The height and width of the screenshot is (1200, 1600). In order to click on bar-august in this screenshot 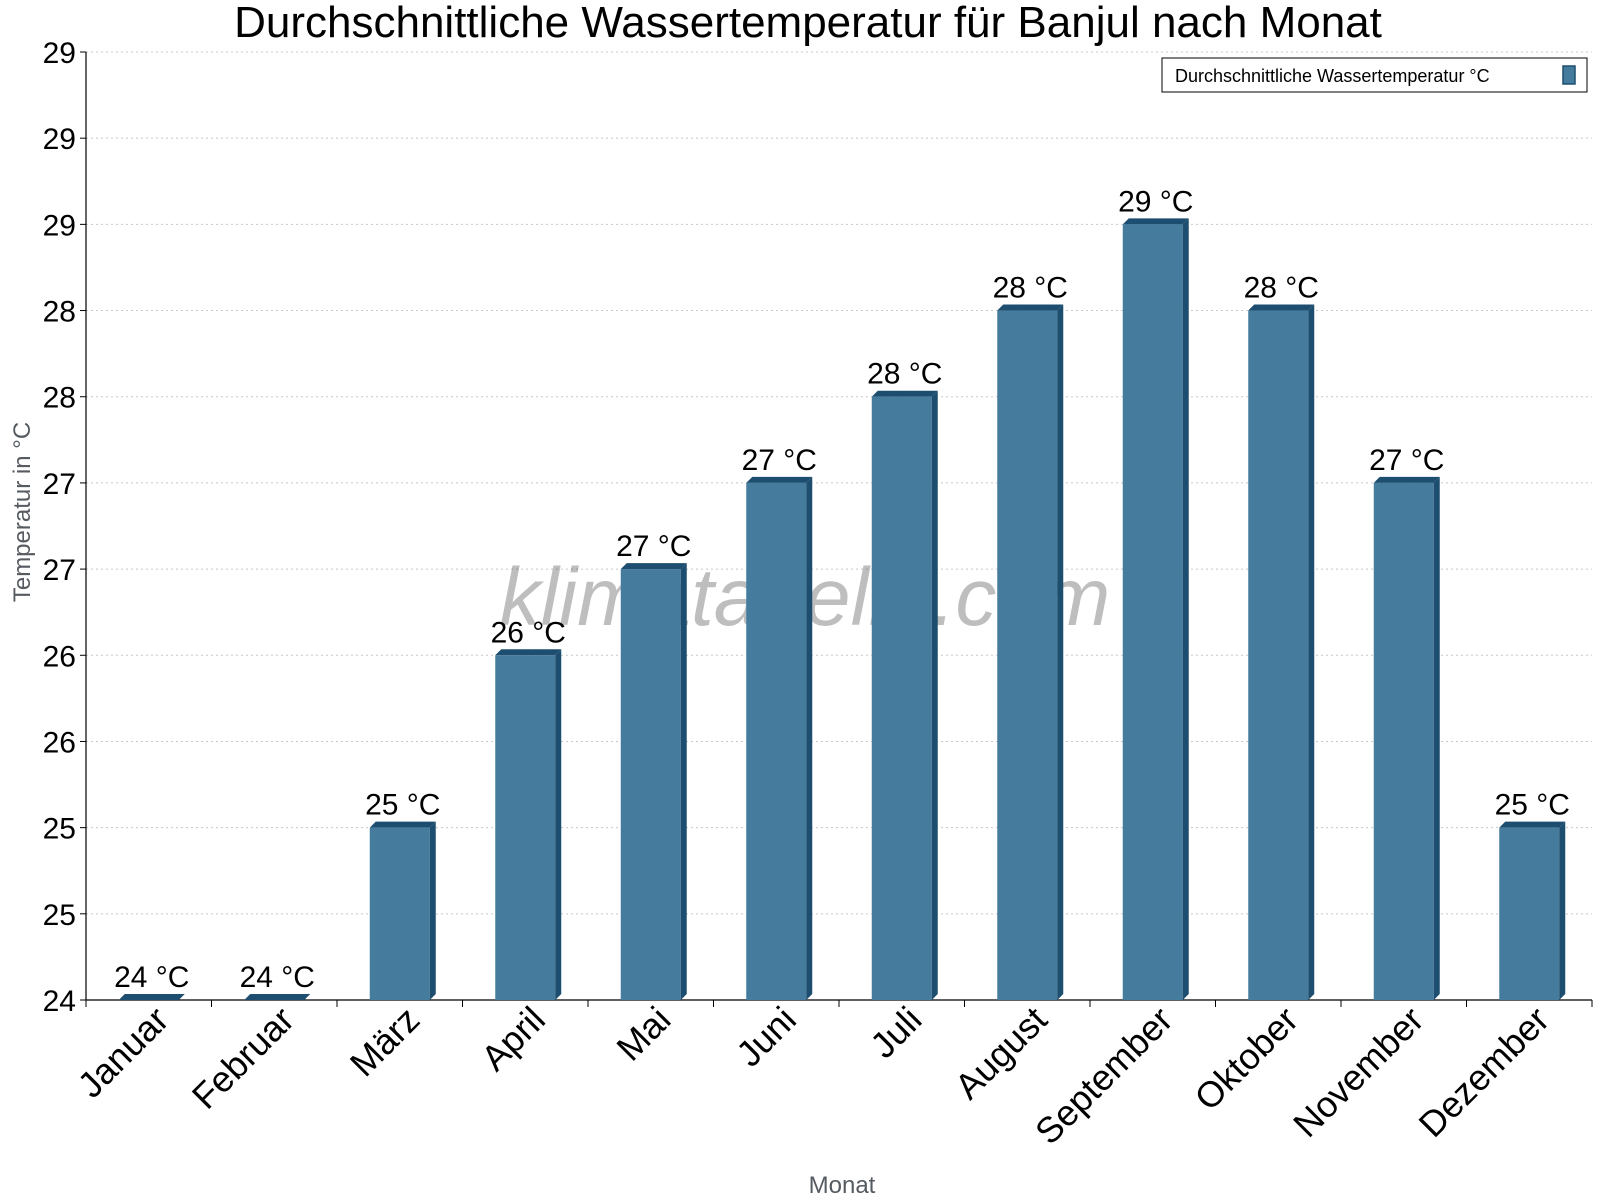, I will do `click(1030, 652)`.